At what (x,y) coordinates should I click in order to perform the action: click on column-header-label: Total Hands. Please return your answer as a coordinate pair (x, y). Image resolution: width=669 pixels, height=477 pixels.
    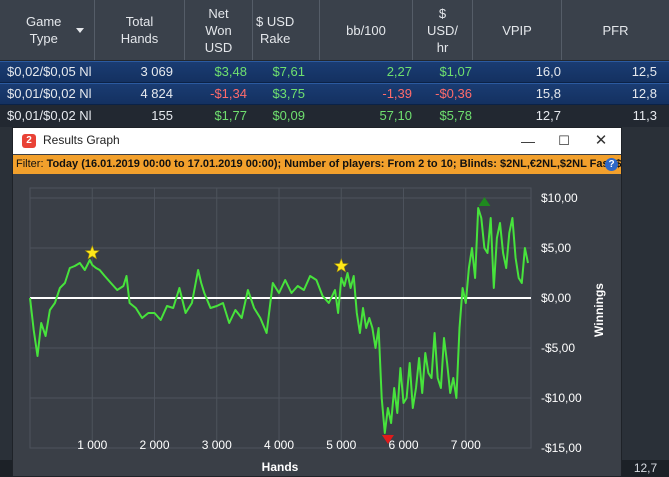
    Looking at the image, I should click on (139, 30).